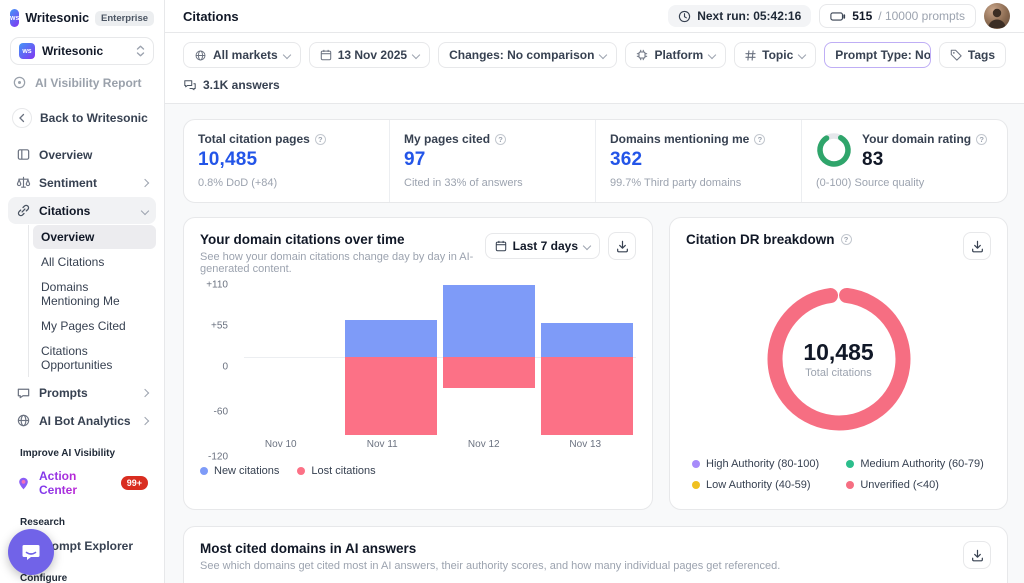  I want to click on sidebar-item-prompts: Prompts, so click(82, 392).